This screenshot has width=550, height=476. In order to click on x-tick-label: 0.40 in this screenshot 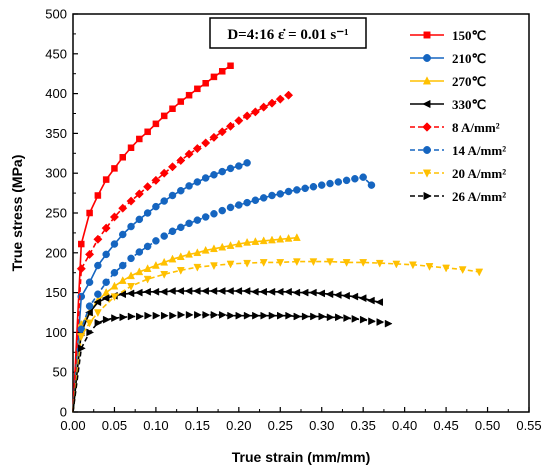, I will do `click(404, 425)`.